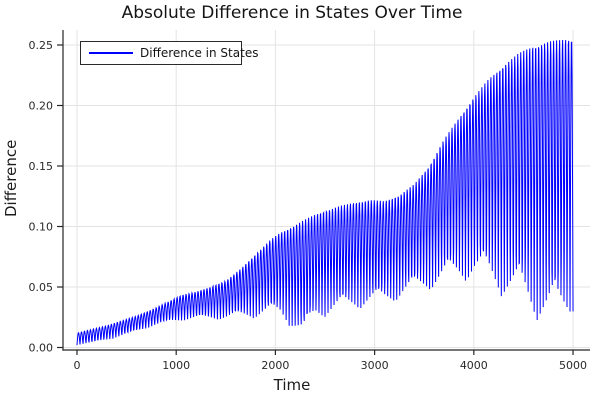  What do you see at coordinates (275, 365) in the screenshot?
I see `x-tick-label: 2000` at bounding box center [275, 365].